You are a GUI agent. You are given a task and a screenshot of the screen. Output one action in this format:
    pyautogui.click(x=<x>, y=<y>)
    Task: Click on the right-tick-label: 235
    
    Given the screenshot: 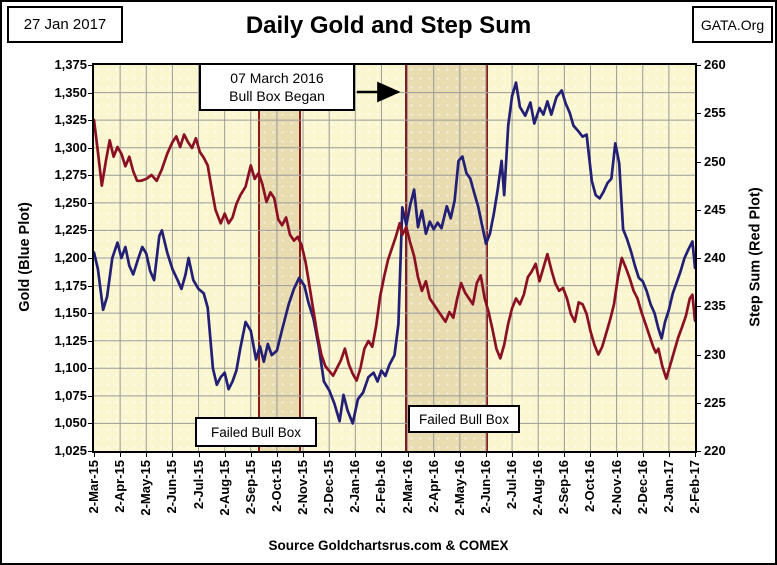 What is the action you would take?
    pyautogui.click(x=715, y=306)
    